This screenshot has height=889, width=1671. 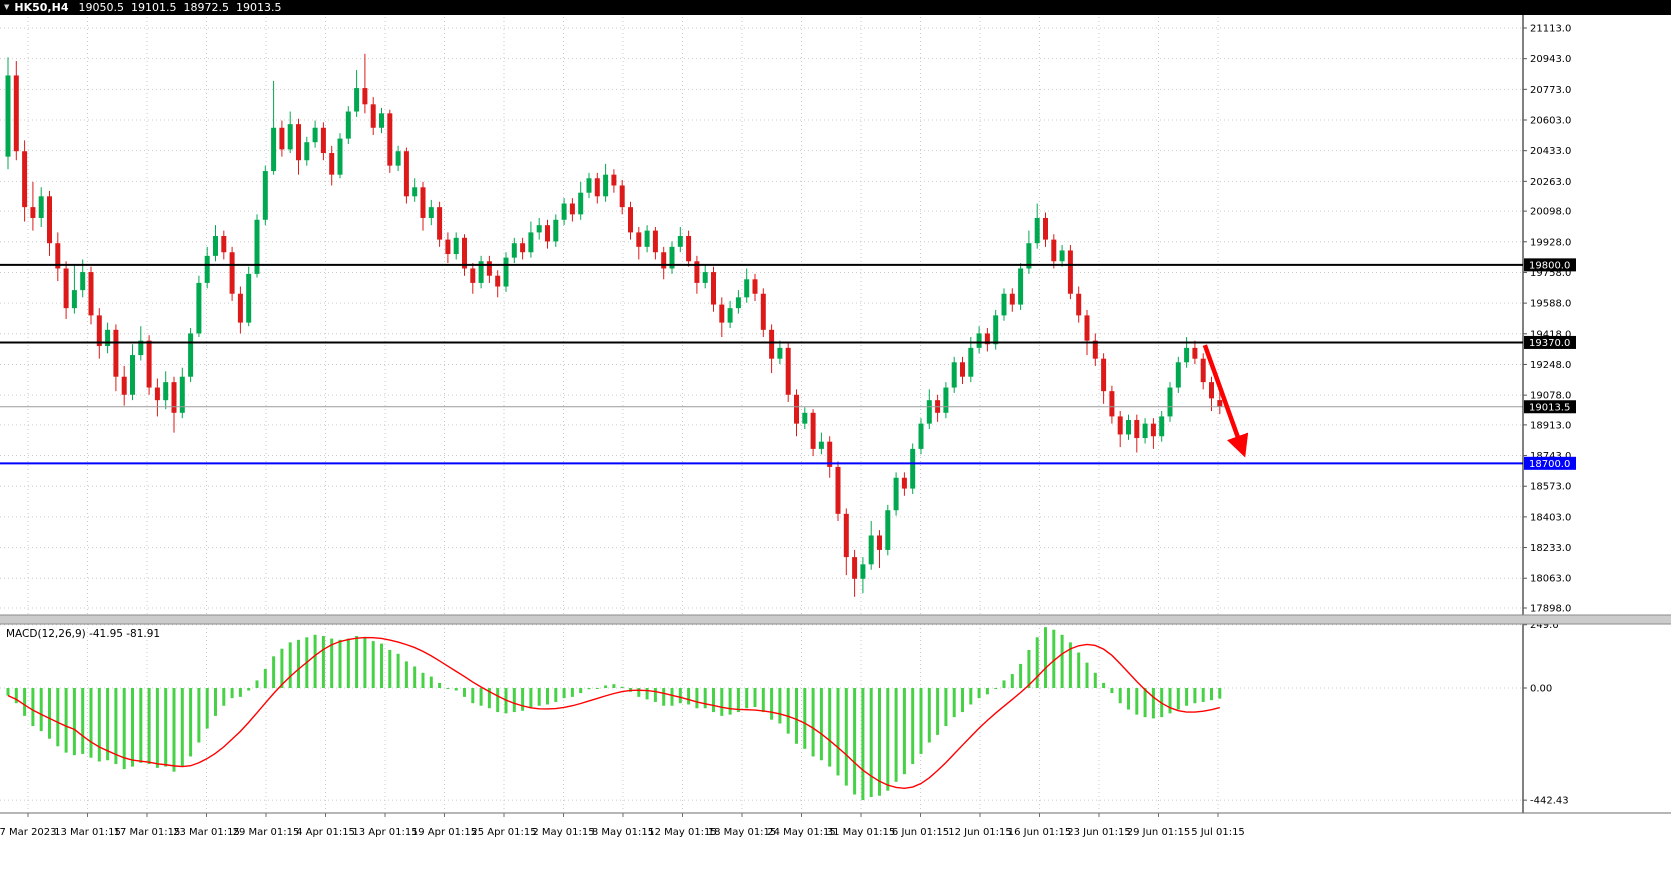 What do you see at coordinates (1550, 364) in the screenshot?
I see `price-badges: 19800.0 19370.0 18700.0 19013.5` at bounding box center [1550, 364].